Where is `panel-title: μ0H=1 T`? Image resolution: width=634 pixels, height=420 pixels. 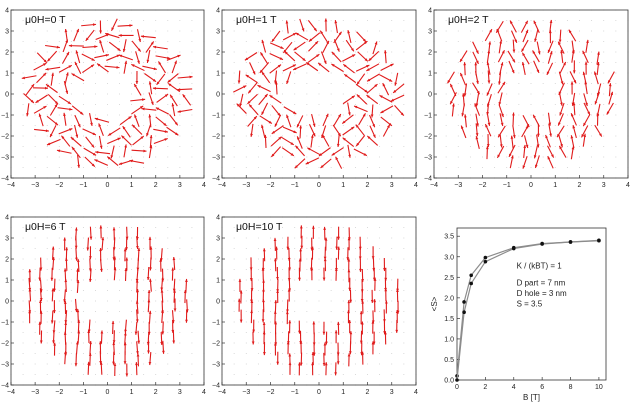
panel-title: μ0H=1 T is located at coordinates (256, 20).